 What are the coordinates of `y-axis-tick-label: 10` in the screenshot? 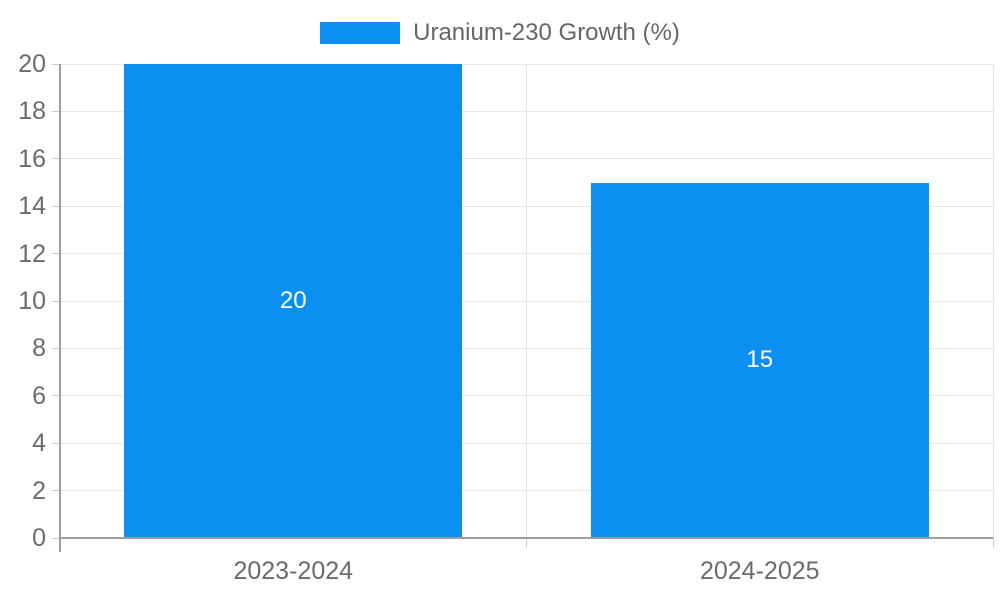 It's located at (32, 301).